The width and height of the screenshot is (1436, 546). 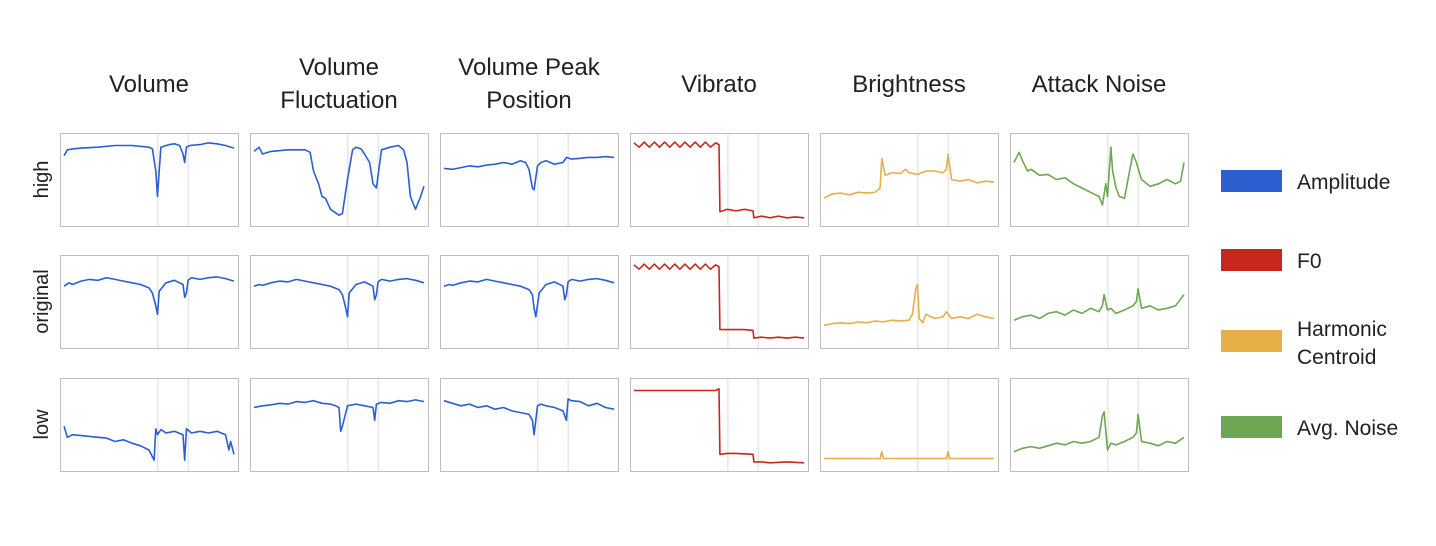 I want to click on legend-label-line: Centroid, so click(x=1336, y=357).